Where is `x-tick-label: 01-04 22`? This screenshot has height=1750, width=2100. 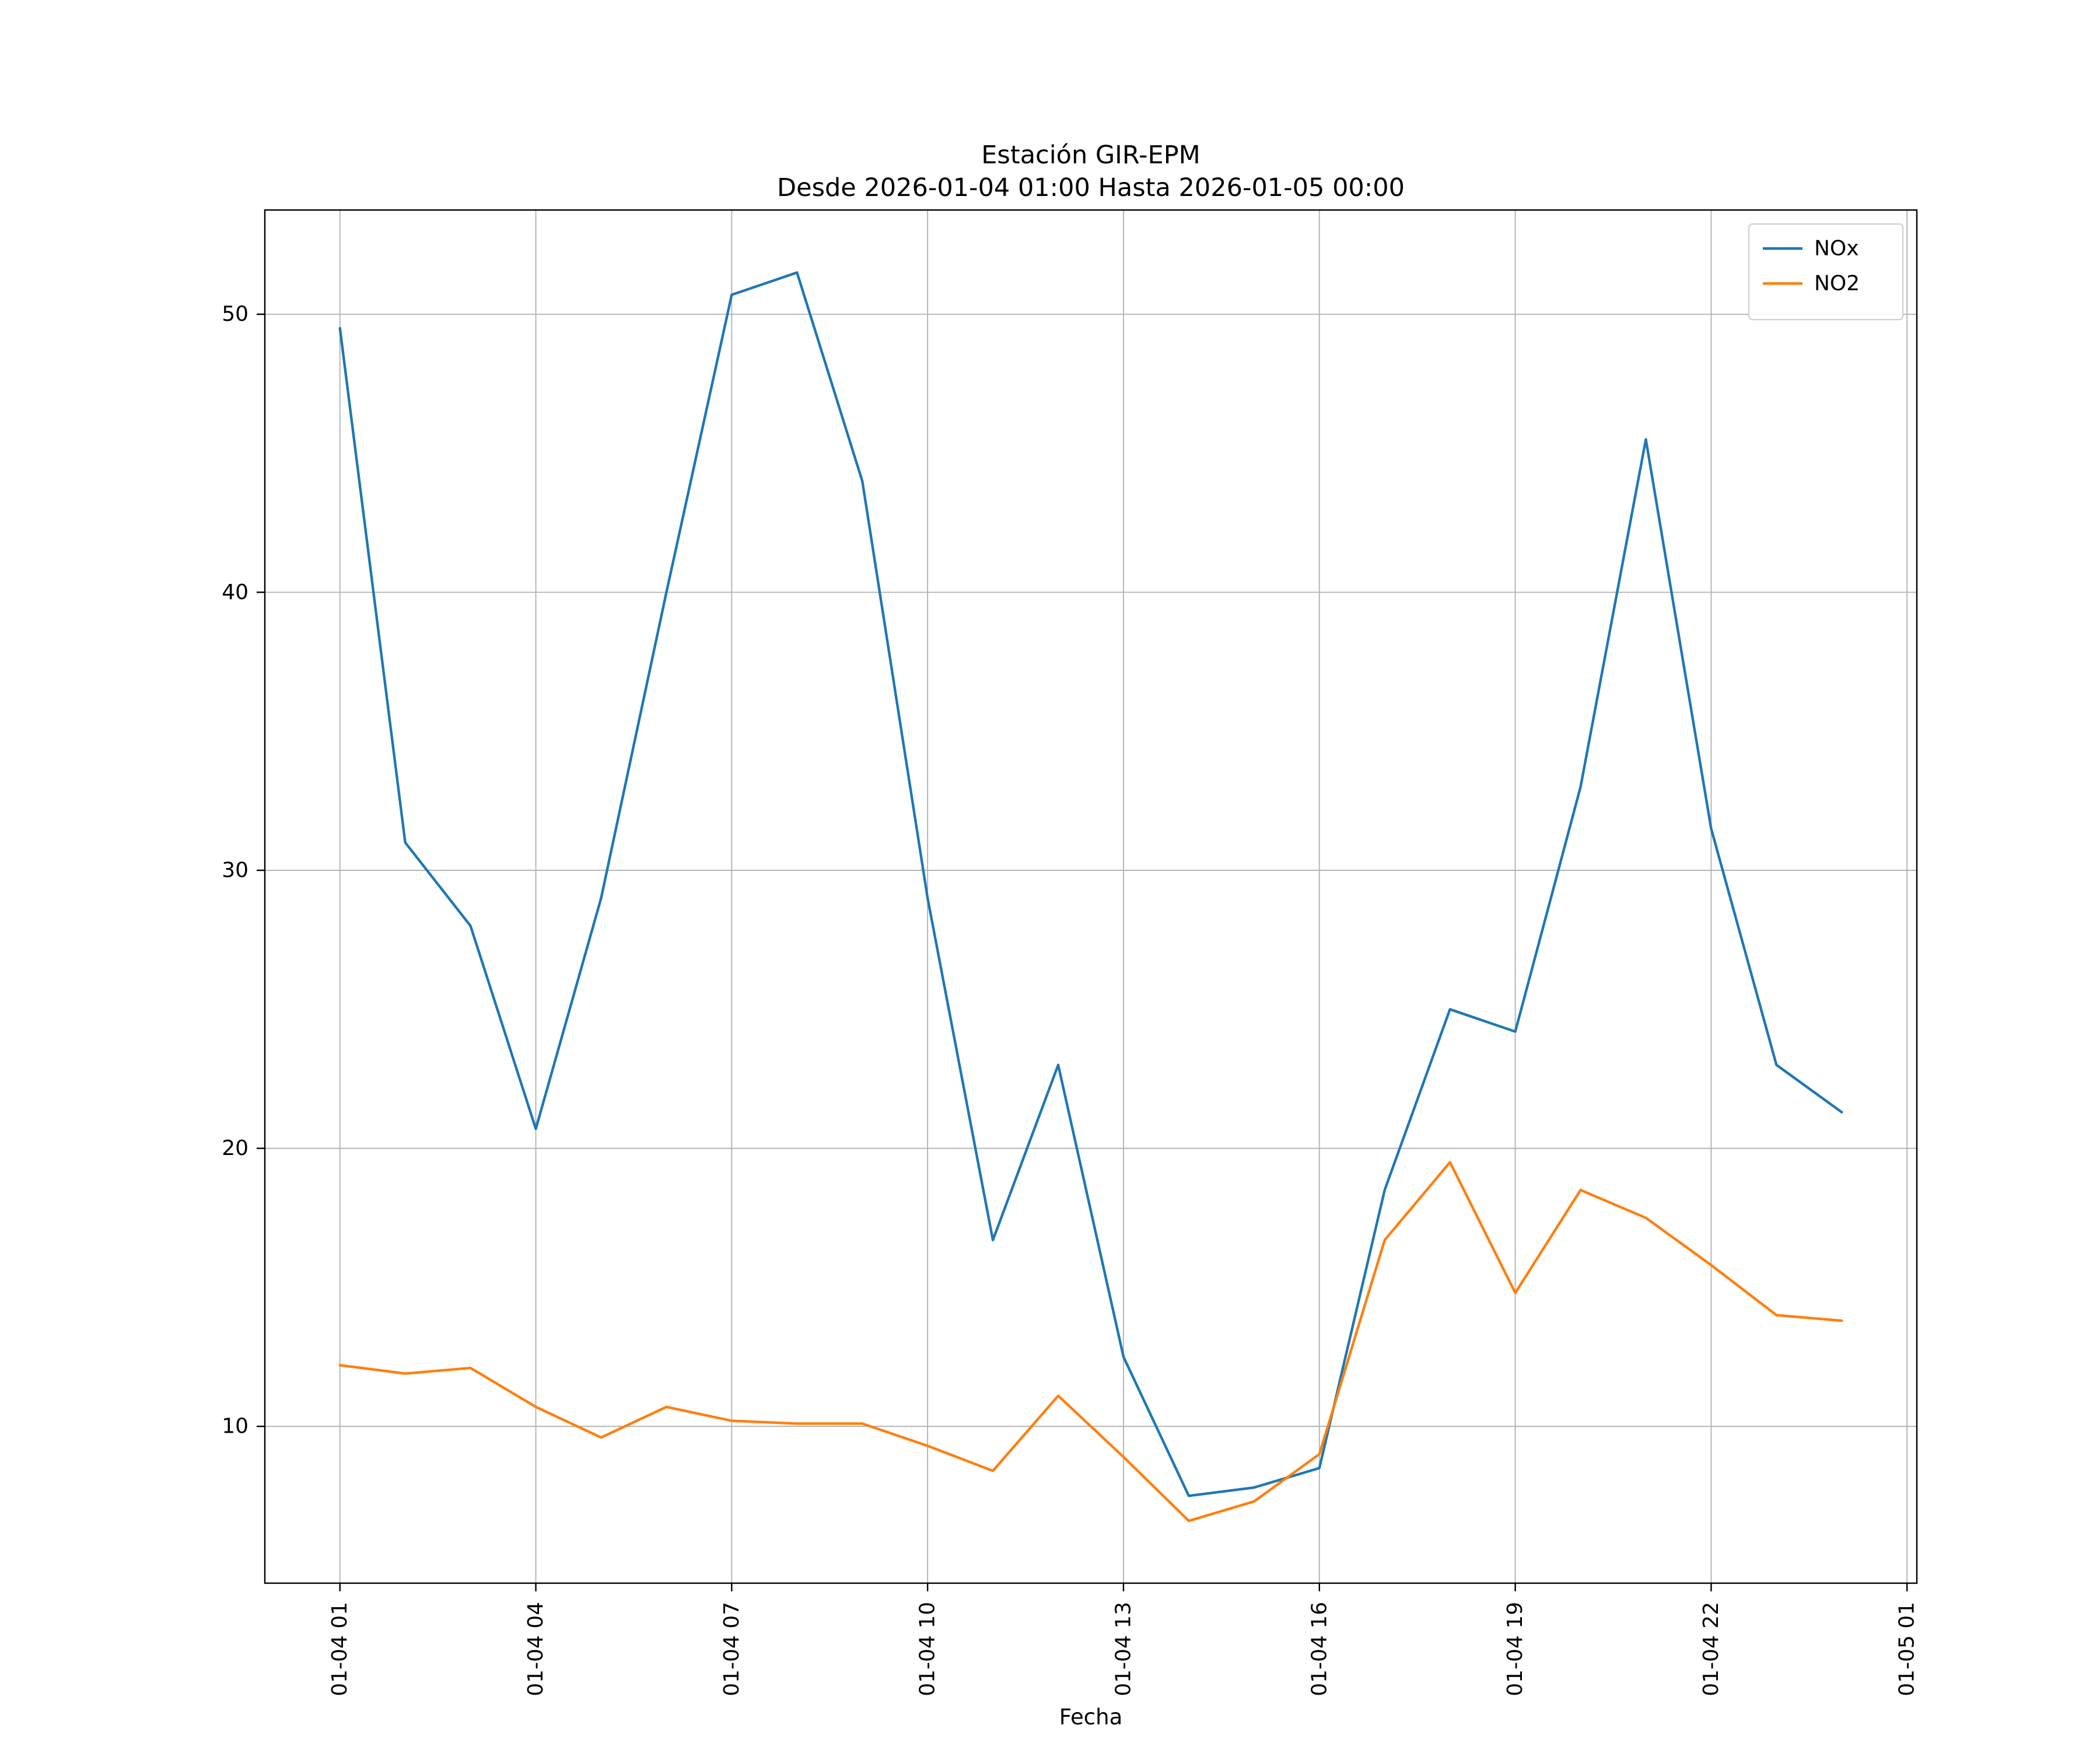 x-tick-label: 01-04 22 is located at coordinates (1711, 1649).